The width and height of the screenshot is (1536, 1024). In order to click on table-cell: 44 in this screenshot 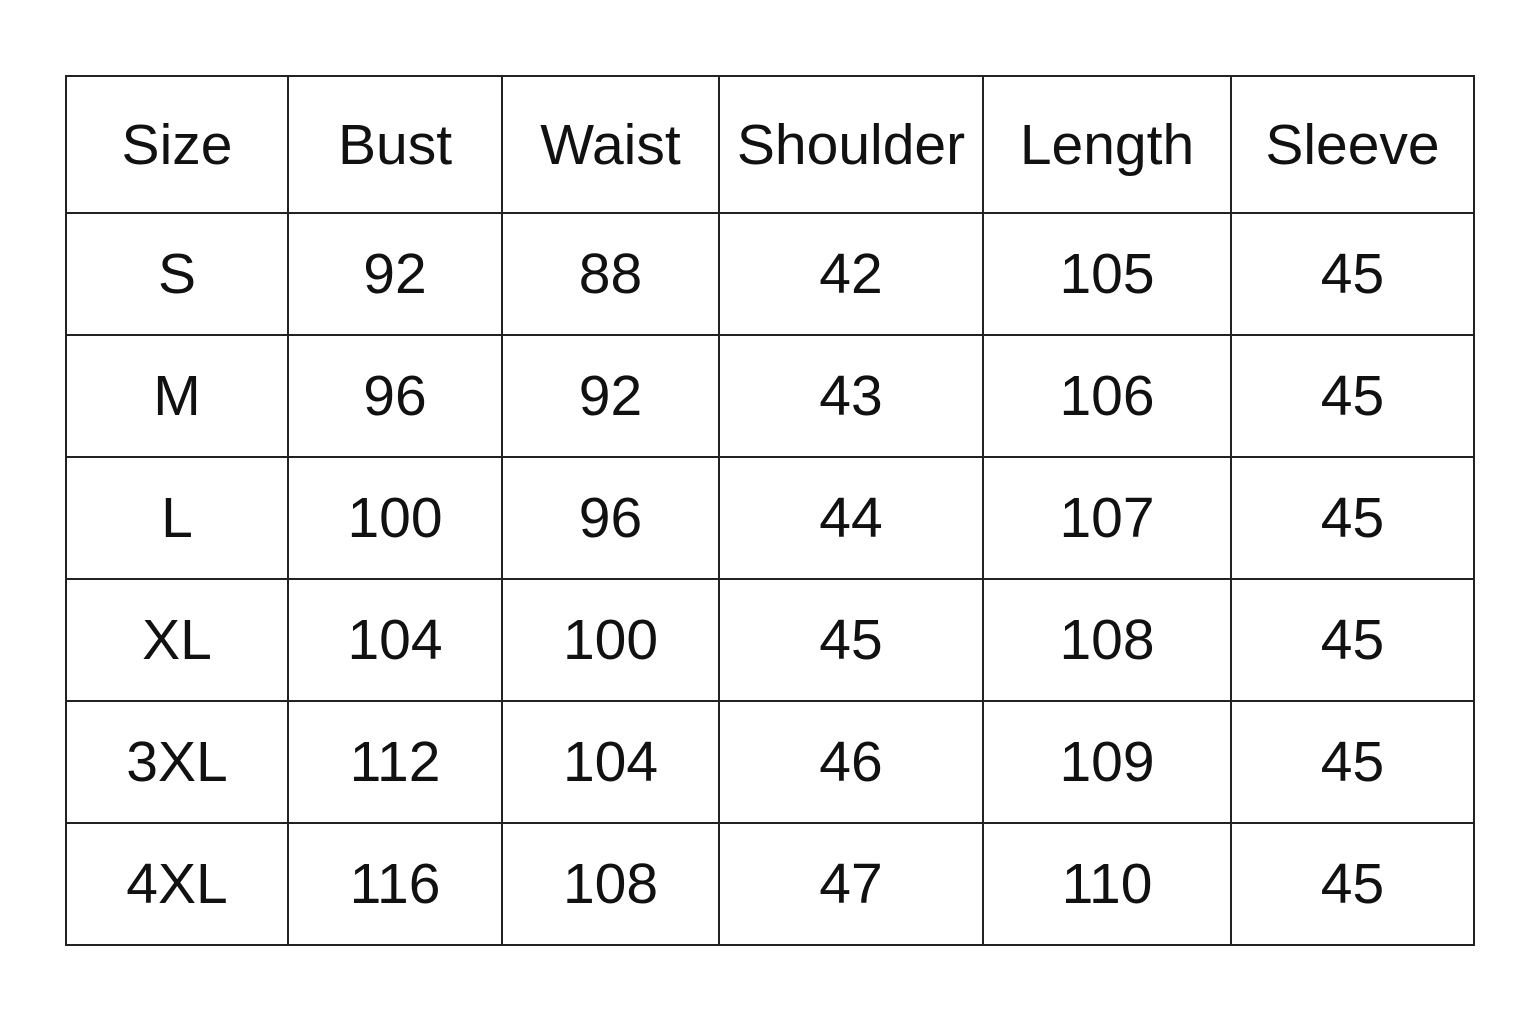, I will do `click(851, 518)`.